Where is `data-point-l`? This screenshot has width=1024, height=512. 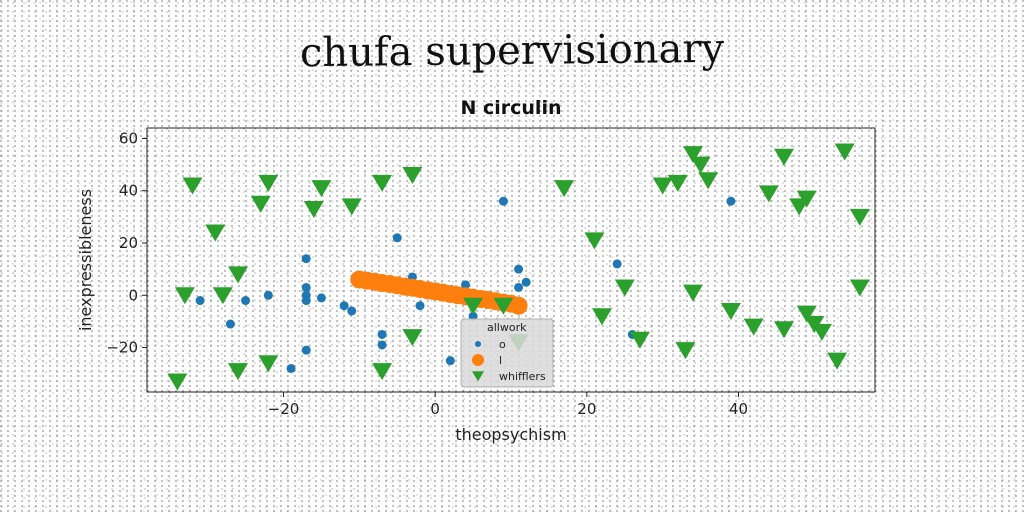 data-point-l is located at coordinates (518, 305).